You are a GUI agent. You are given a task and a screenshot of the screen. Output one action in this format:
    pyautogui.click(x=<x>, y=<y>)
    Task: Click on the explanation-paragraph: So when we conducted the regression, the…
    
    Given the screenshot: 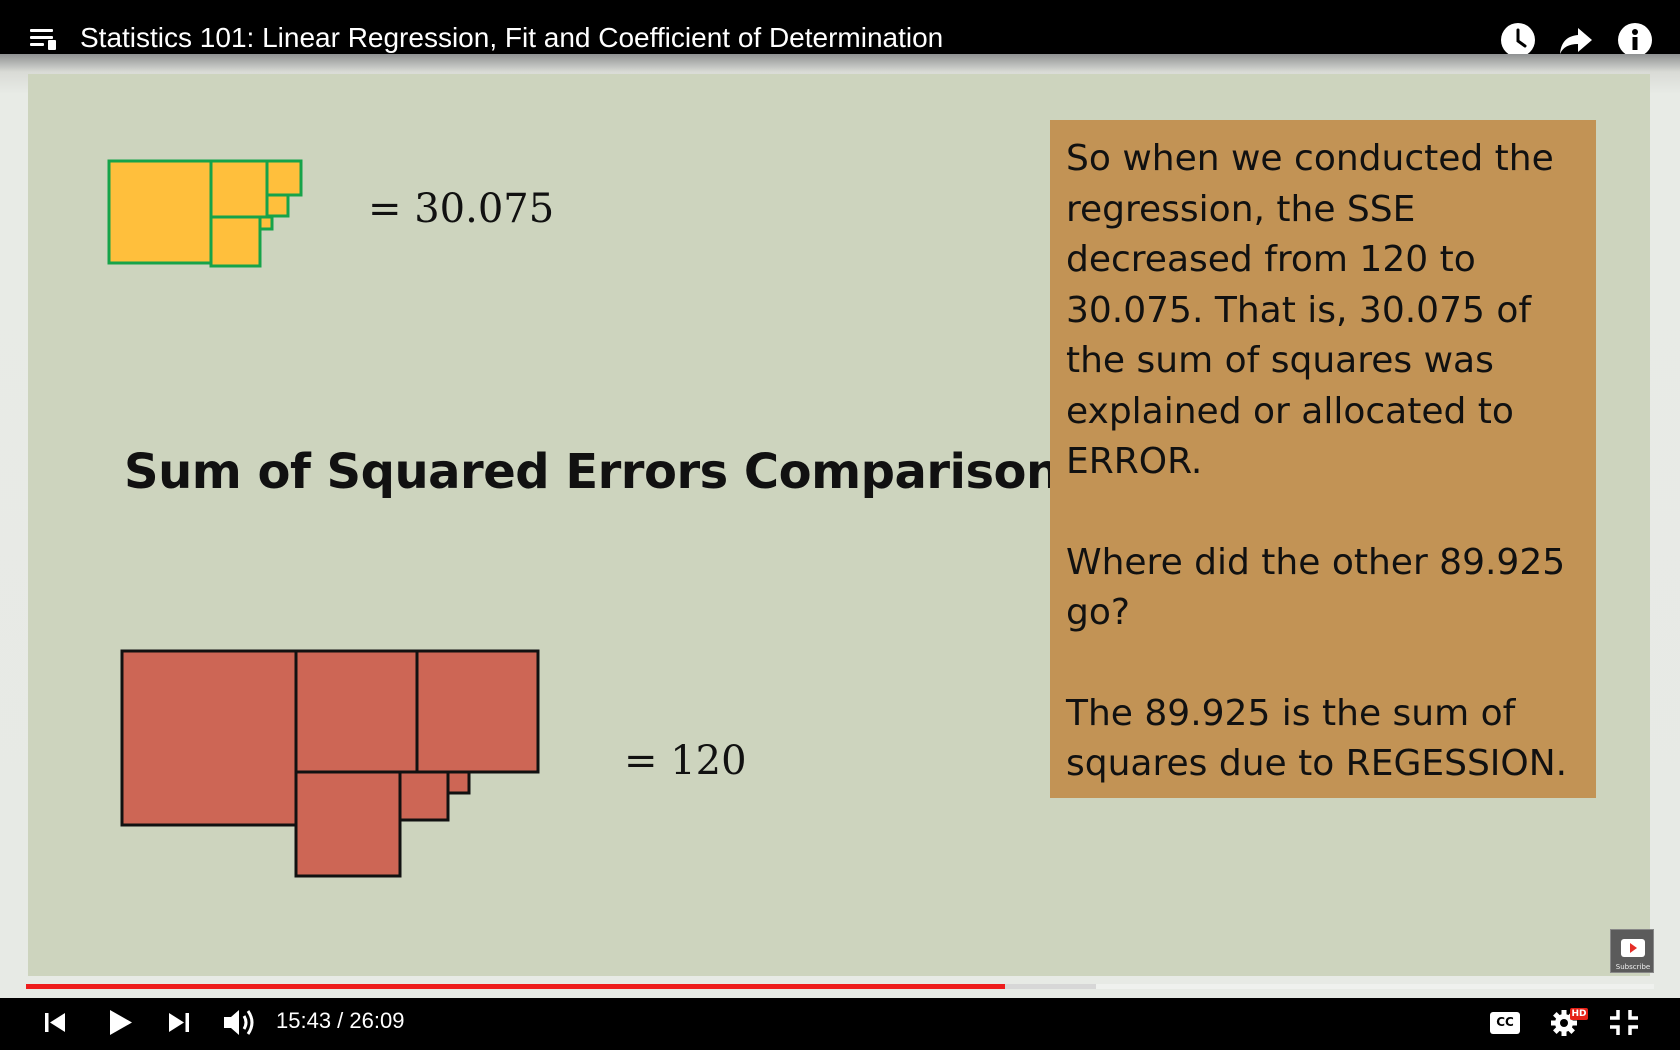 What is the action you would take?
    pyautogui.click(x=1310, y=310)
    